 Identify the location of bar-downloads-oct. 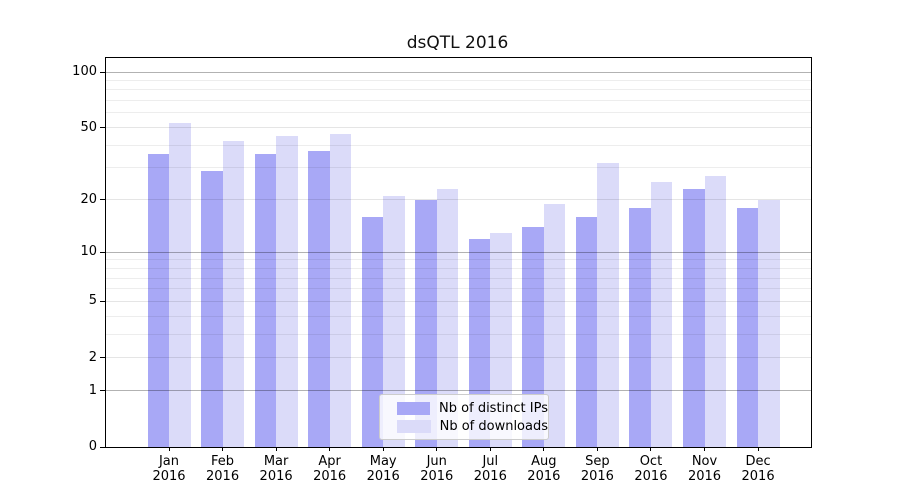
(661, 314).